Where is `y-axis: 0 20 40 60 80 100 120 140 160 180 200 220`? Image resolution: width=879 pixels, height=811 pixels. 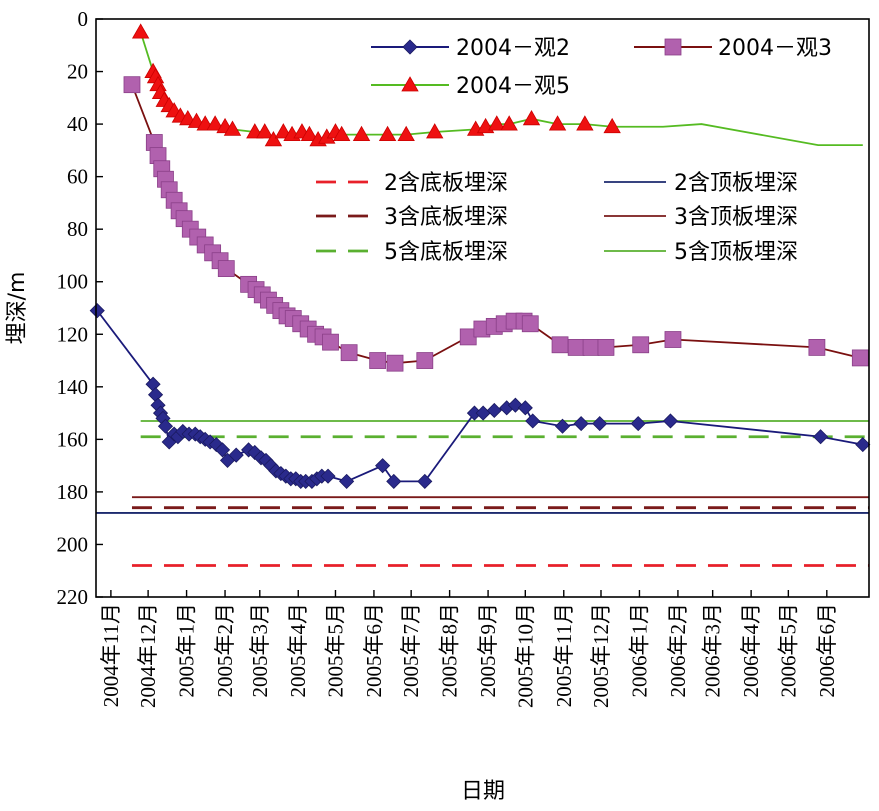
y-axis: 0 20 40 60 80 100 120 140 160 180 200 220 is located at coordinates (80, 308).